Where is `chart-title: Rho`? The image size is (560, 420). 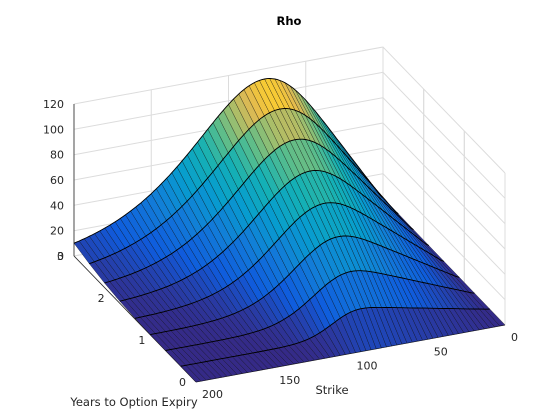 chart-title: Rho is located at coordinates (289, 21).